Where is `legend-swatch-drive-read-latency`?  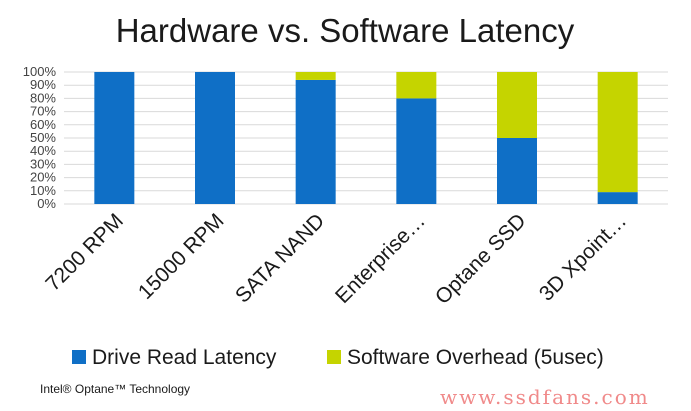 legend-swatch-drive-read-latency is located at coordinates (79, 357).